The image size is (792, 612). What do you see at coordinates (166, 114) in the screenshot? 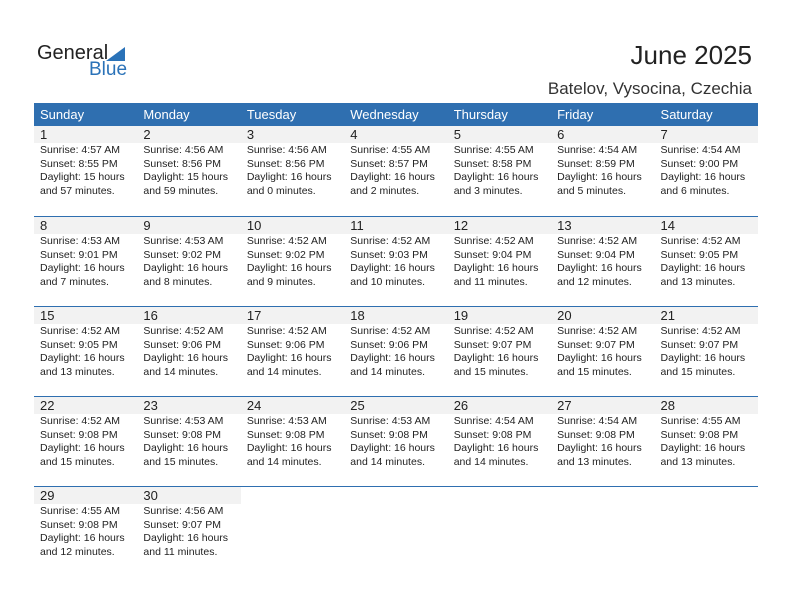
I see `weekday-monday: Monday` at bounding box center [166, 114].